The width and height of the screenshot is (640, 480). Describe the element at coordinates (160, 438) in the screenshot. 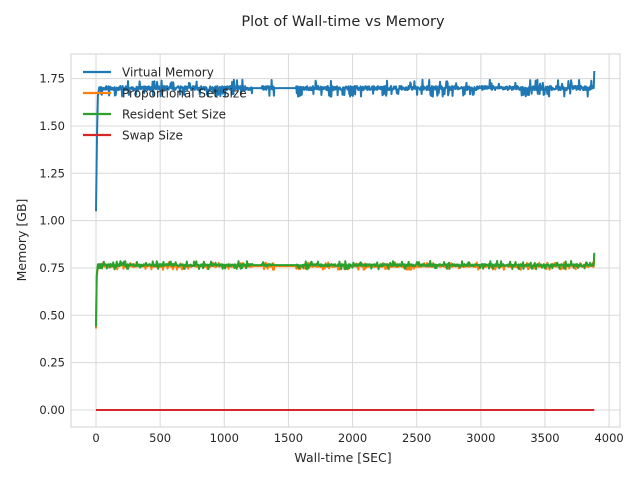

I see `x-tick-label: 500` at that location.